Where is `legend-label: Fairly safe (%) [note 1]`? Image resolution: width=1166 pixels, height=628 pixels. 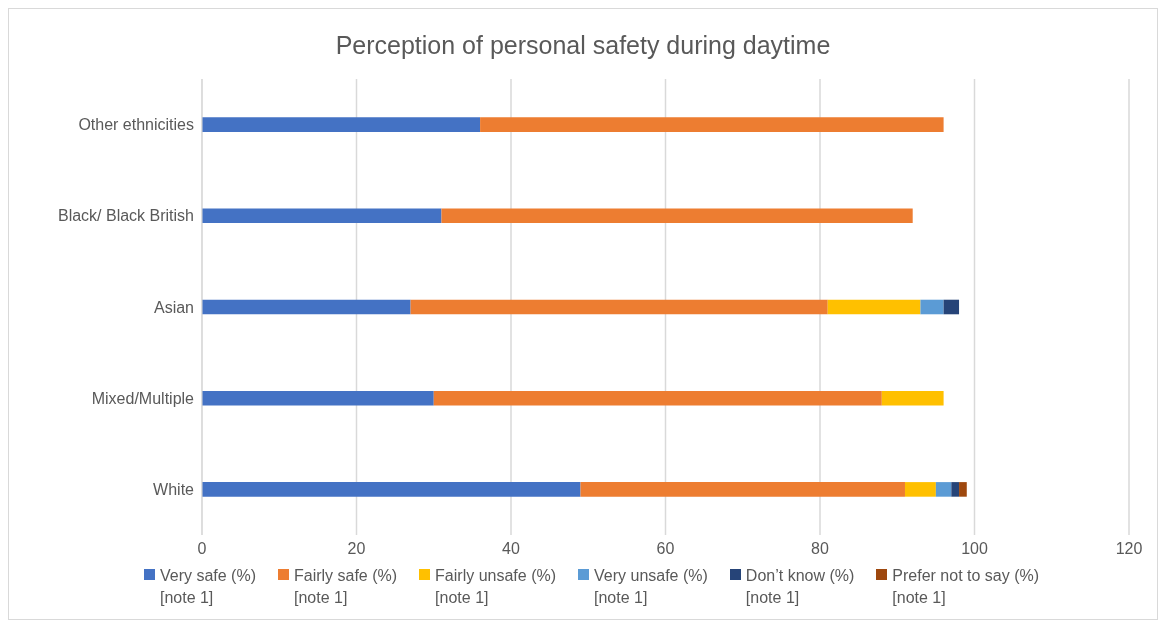
legend-label: Fairly safe (%) [note 1] is located at coordinates (345, 587).